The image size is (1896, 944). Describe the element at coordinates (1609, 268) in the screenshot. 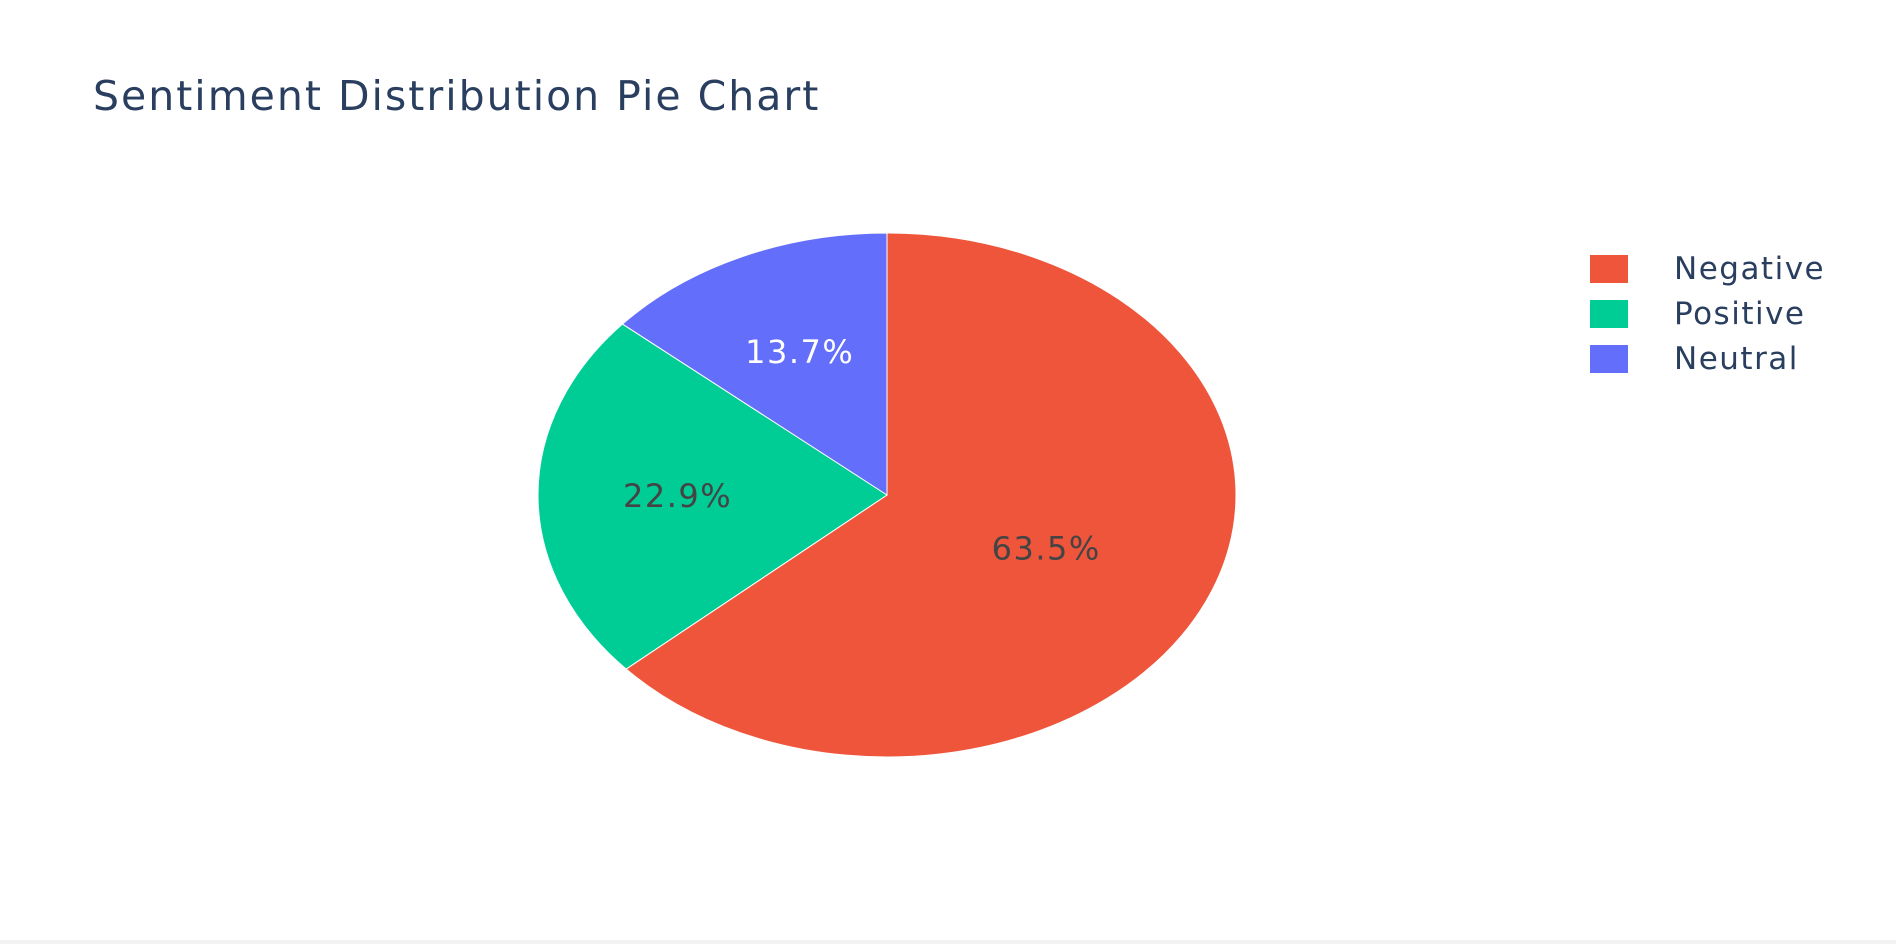

I see `legend-swatch-negative` at that location.